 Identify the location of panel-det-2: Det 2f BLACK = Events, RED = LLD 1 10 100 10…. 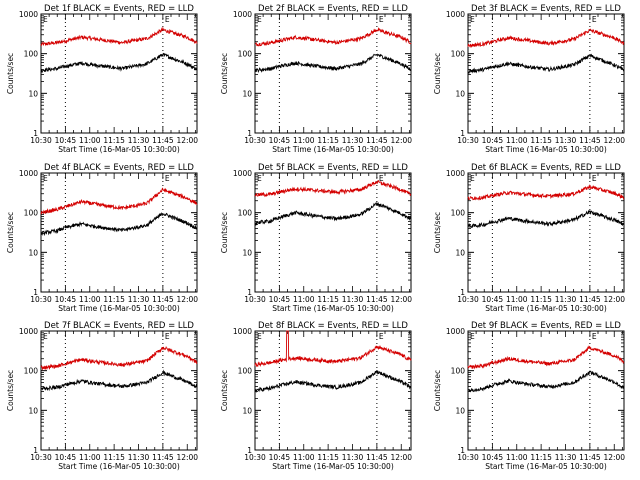
(316, 79).